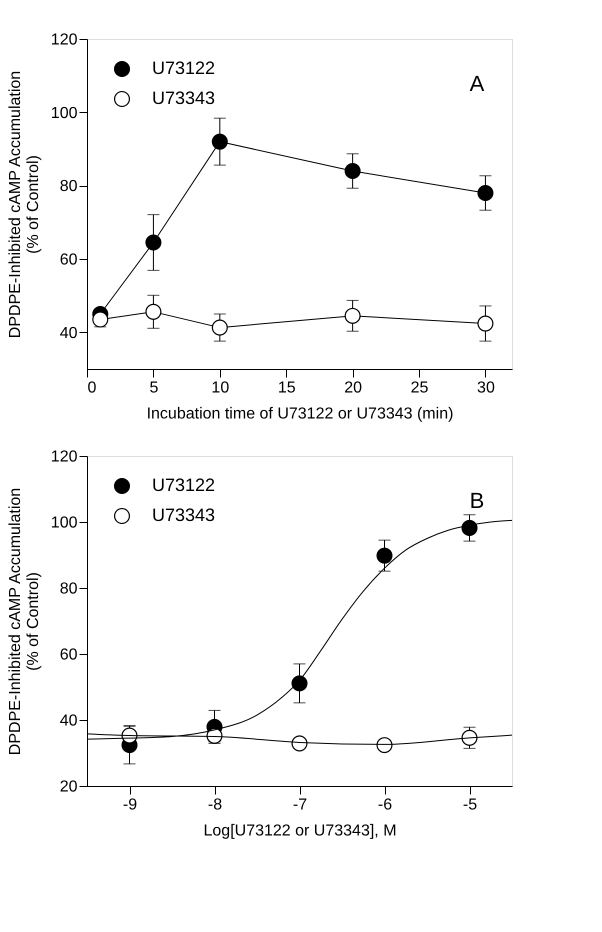 The image size is (602, 932). I want to click on x-tick-label: -8, so click(215, 805).